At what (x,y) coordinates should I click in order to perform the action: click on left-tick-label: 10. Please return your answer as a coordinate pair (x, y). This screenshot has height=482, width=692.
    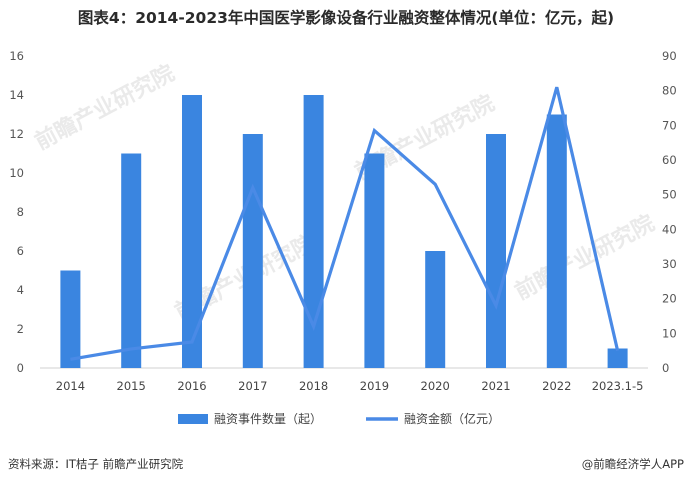
    Looking at the image, I should click on (16, 173).